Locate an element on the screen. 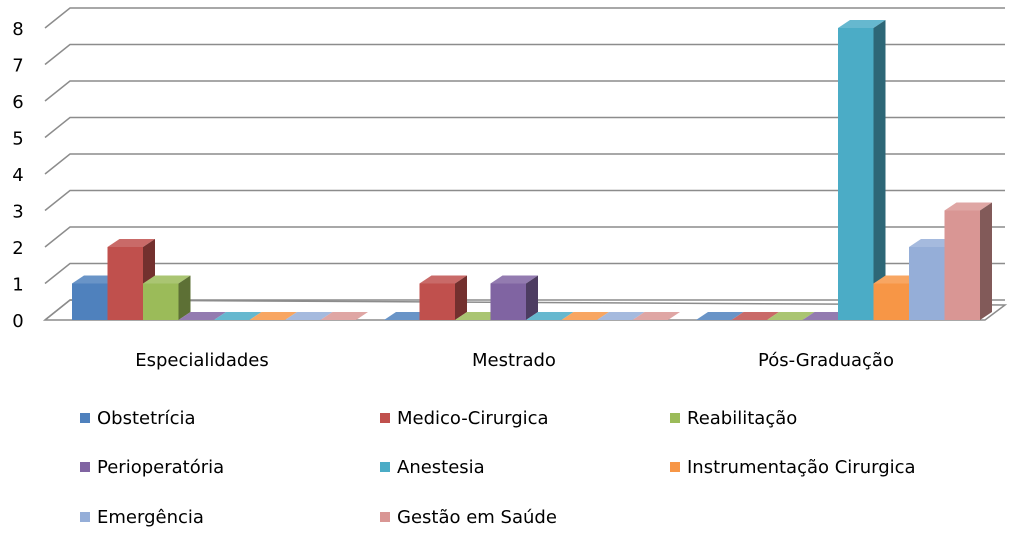  x-tick-label: Especialidades is located at coordinates (202, 360).